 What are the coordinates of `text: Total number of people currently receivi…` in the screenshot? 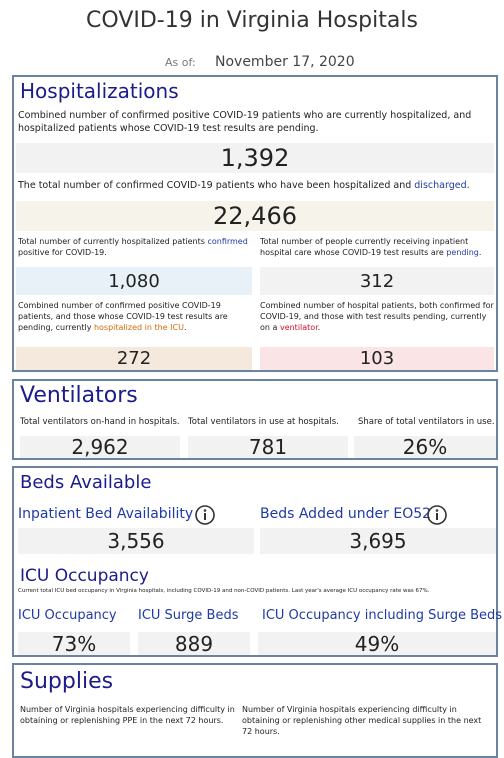 It's located at (364, 247).